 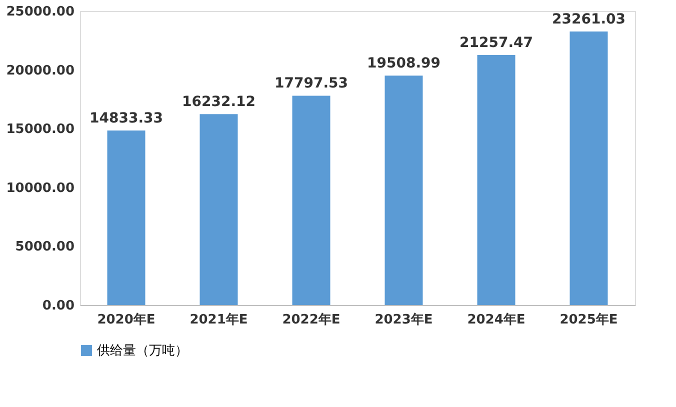 I want to click on data-label: 16232.12, so click(x=219, y=102).